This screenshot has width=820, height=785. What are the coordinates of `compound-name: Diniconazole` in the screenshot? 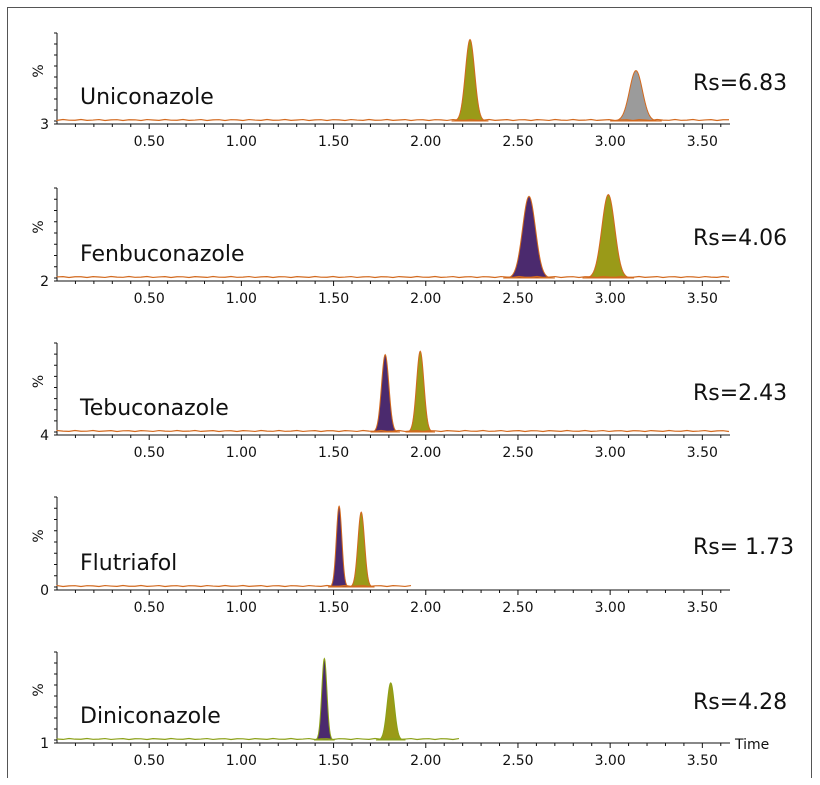 It's located at (150, 716).